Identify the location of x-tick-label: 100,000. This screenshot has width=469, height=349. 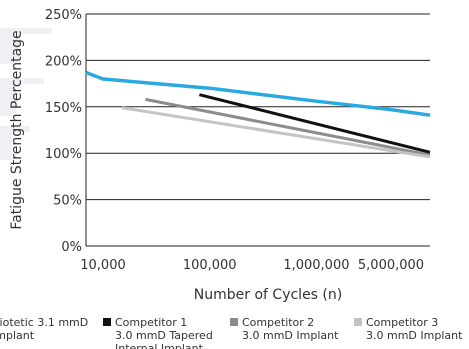
(210, 265).